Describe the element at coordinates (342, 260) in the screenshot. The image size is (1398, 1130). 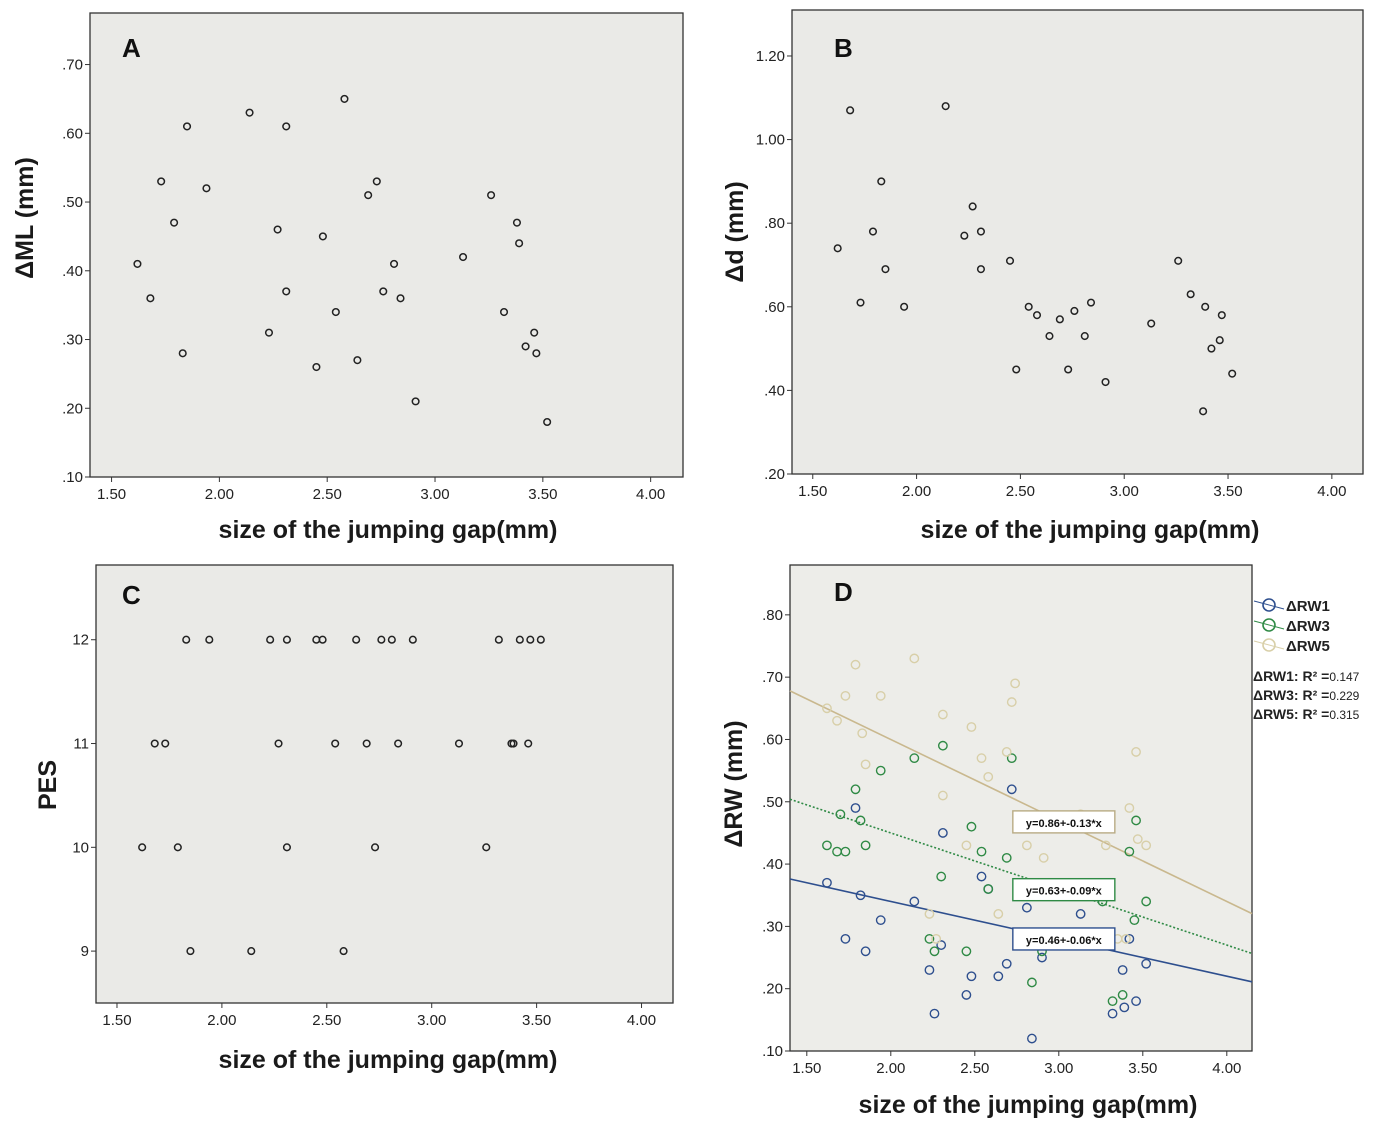
I see `points-a` at that location.